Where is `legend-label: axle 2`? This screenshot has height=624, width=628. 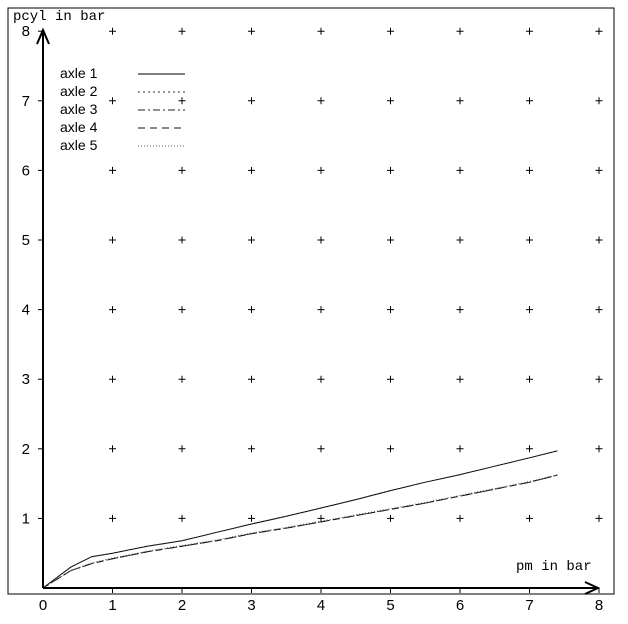 legend-label: axle 2 is located at coordinates (79, 91).